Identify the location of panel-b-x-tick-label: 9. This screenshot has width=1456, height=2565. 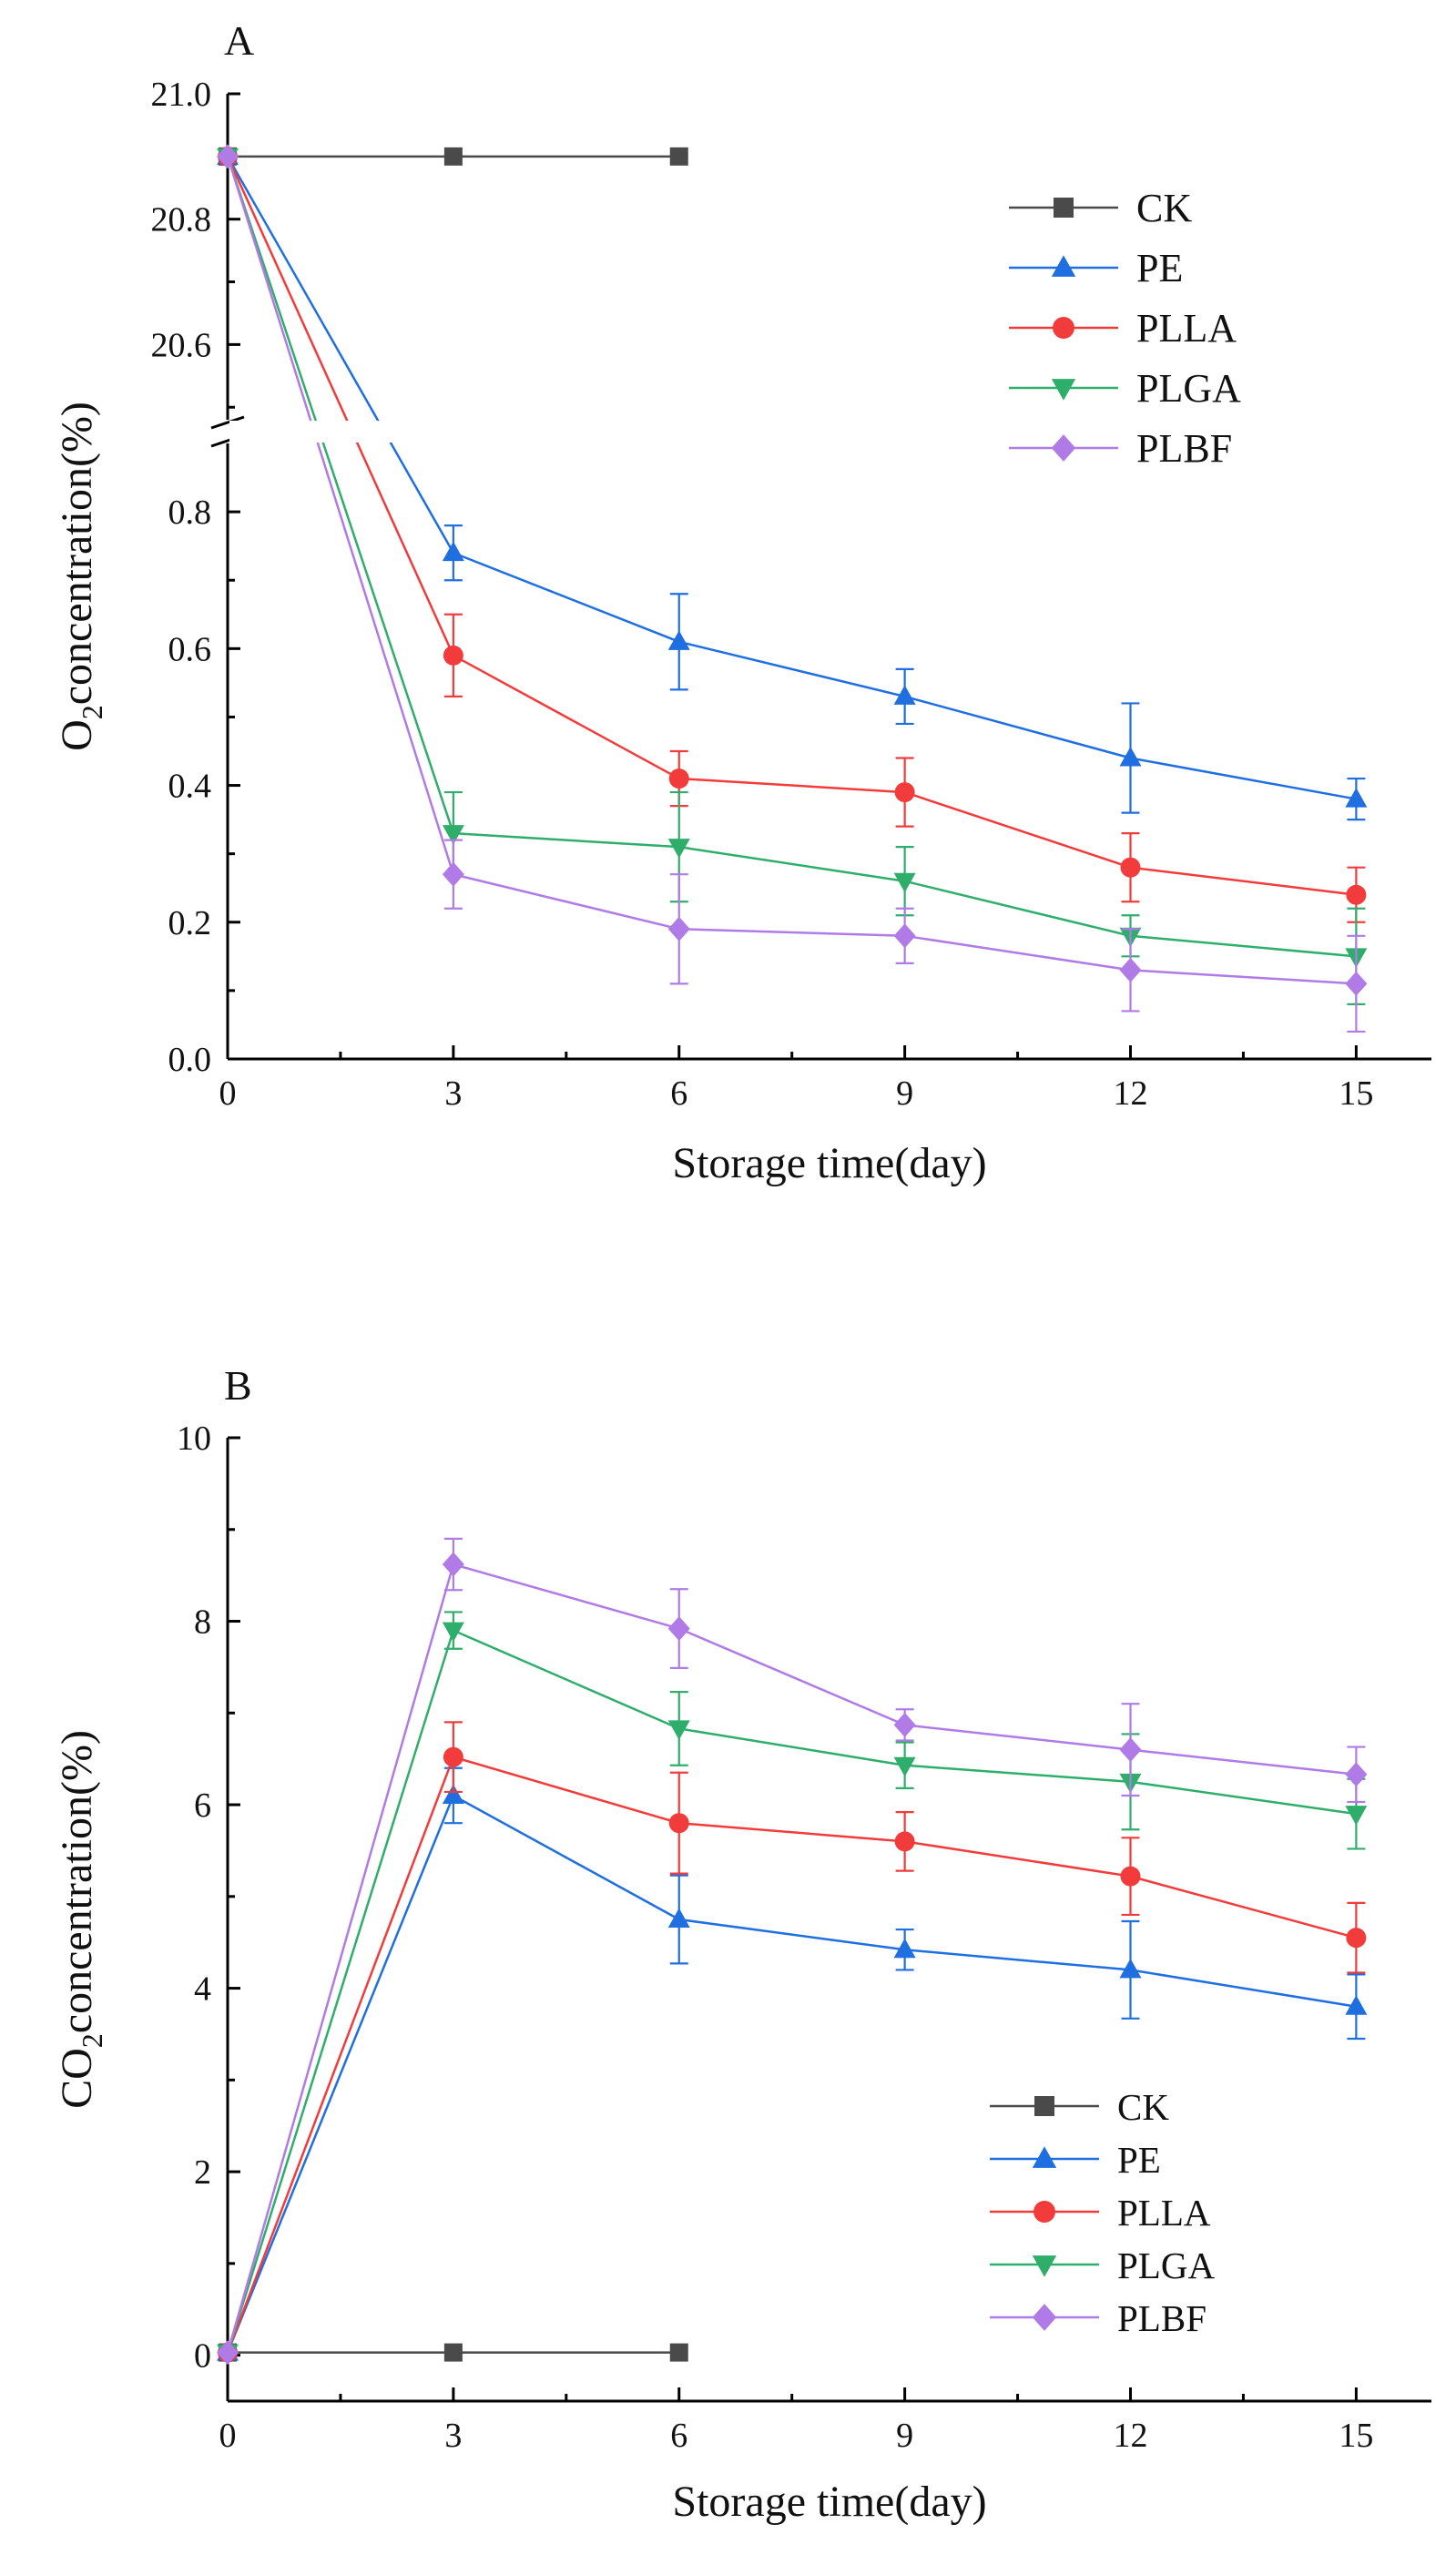
(905, 2436).